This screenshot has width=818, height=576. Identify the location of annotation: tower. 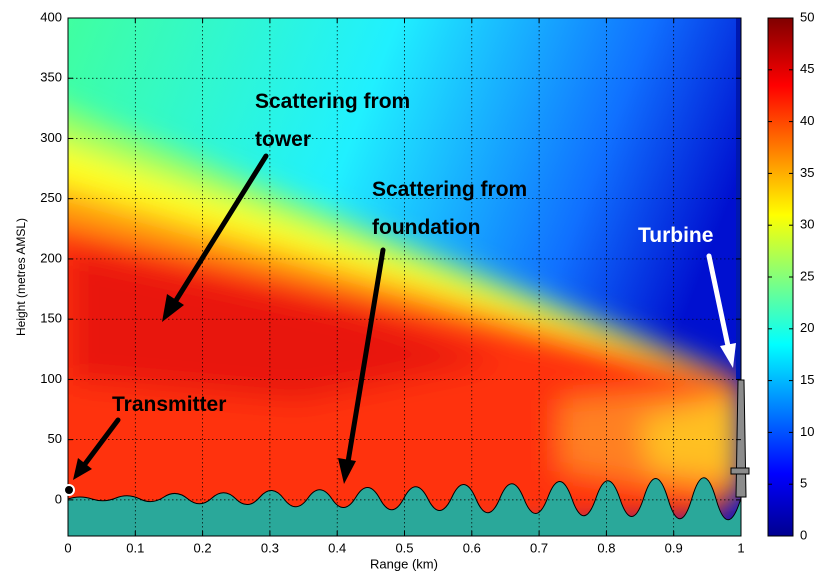
(283, 139).